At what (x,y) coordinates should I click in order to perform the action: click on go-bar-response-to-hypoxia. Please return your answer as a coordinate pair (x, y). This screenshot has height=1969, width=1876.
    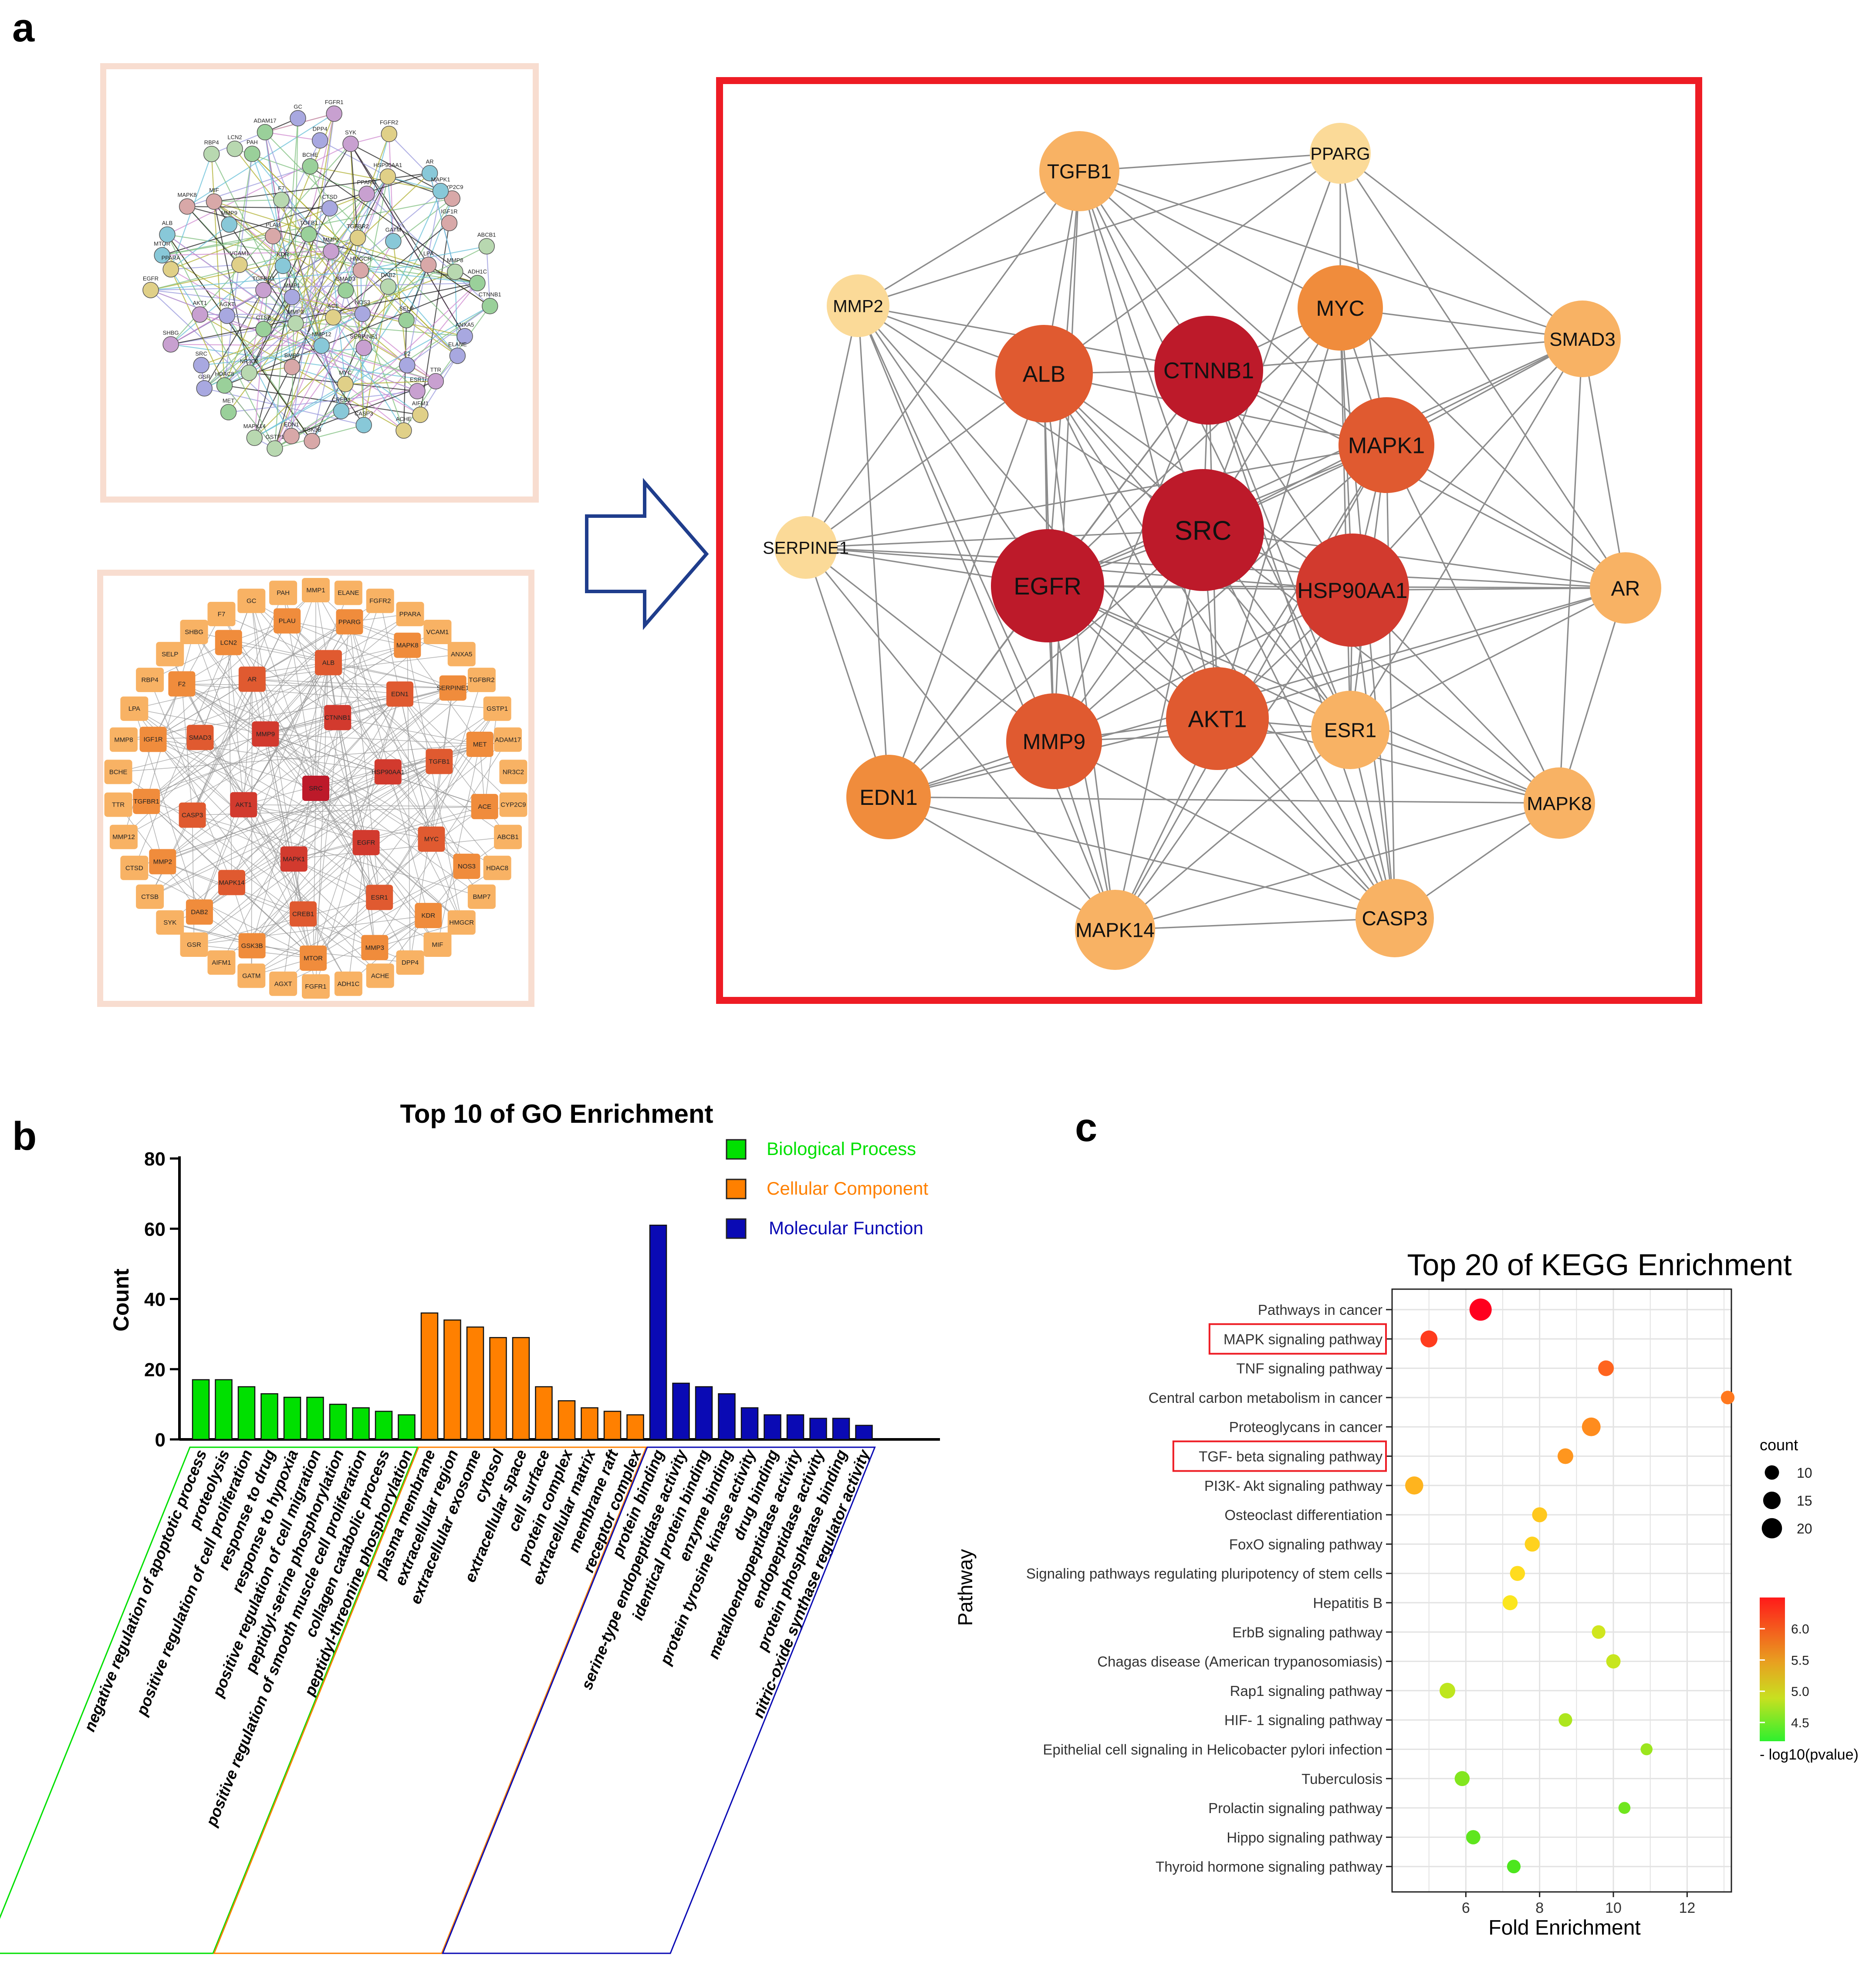
    Looking at the image, I should click on (292, 1418).